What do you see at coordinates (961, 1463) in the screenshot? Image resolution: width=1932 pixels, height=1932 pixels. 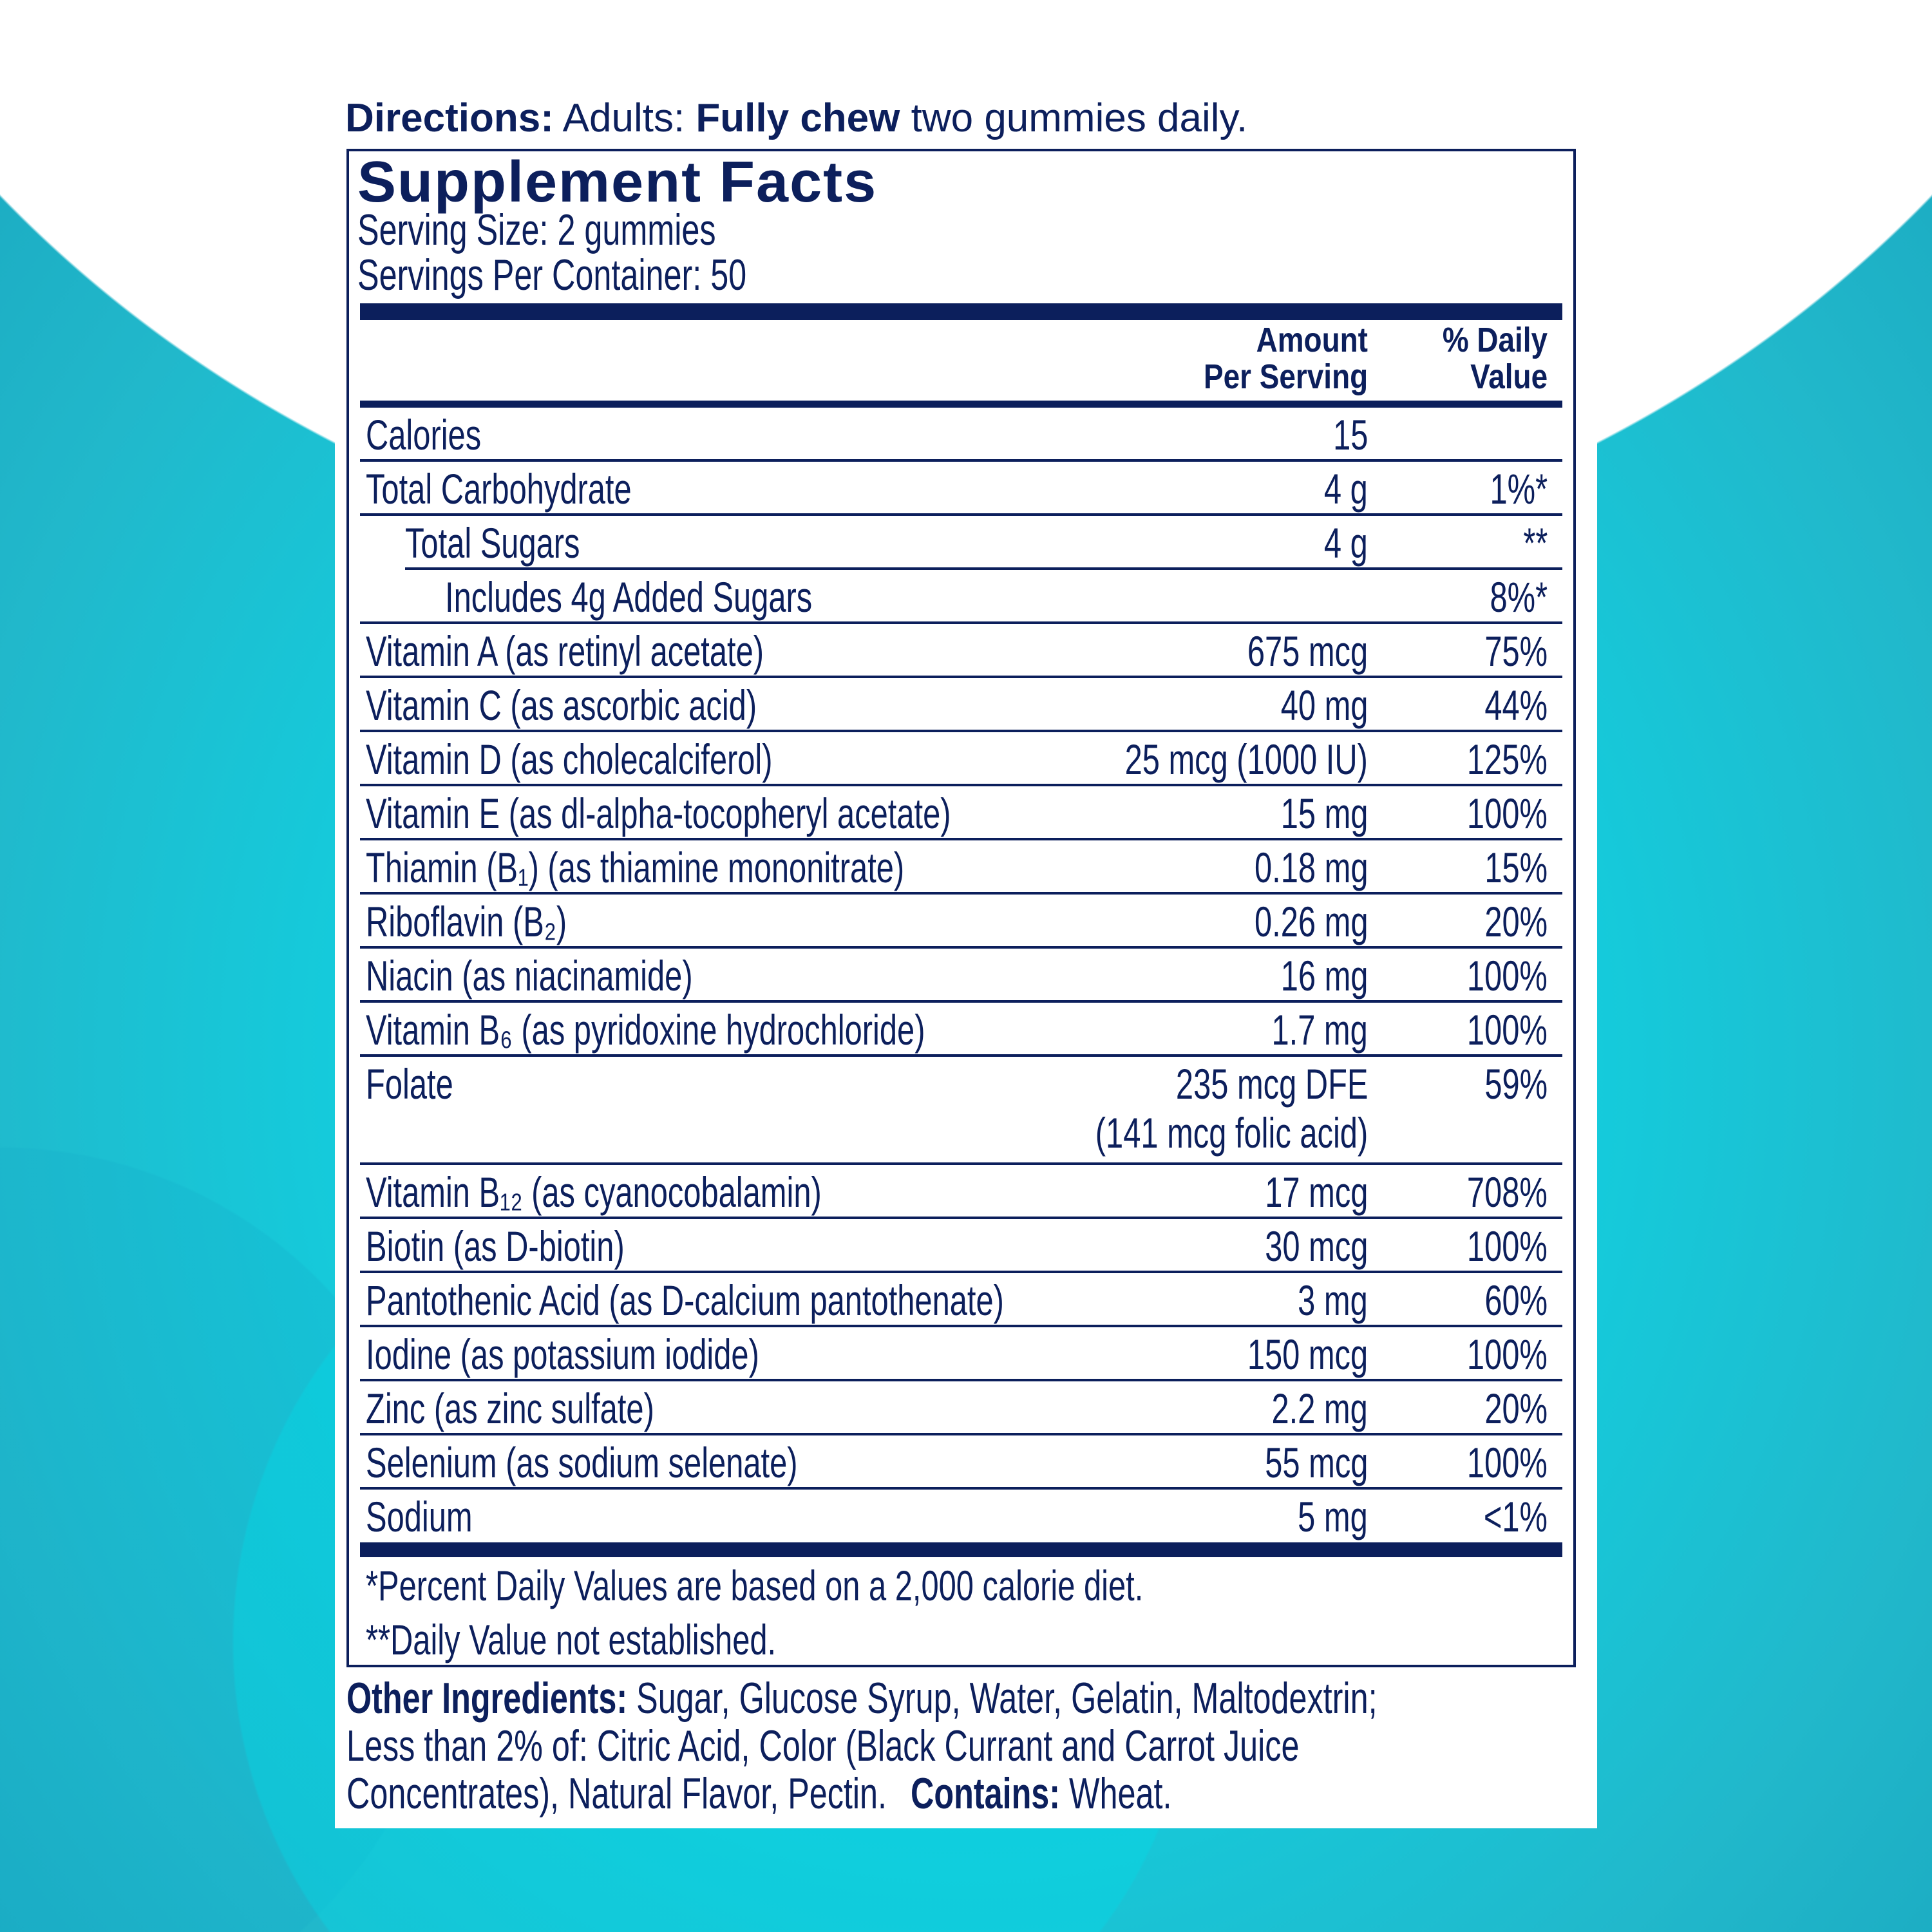 I see `nutrient-row: Selenium (as sodium selenate) 55 mcg 100%` at bounding box center [961, 1463].